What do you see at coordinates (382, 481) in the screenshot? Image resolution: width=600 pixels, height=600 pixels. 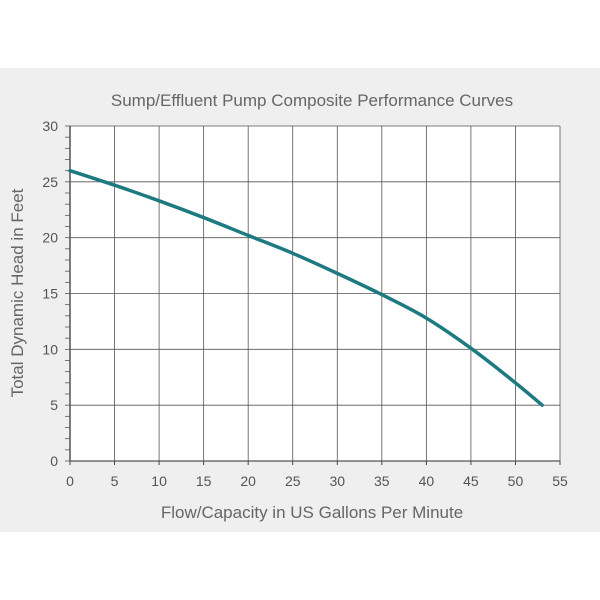 I see `x-tick-label: 35` at bounding box center [382, 481].